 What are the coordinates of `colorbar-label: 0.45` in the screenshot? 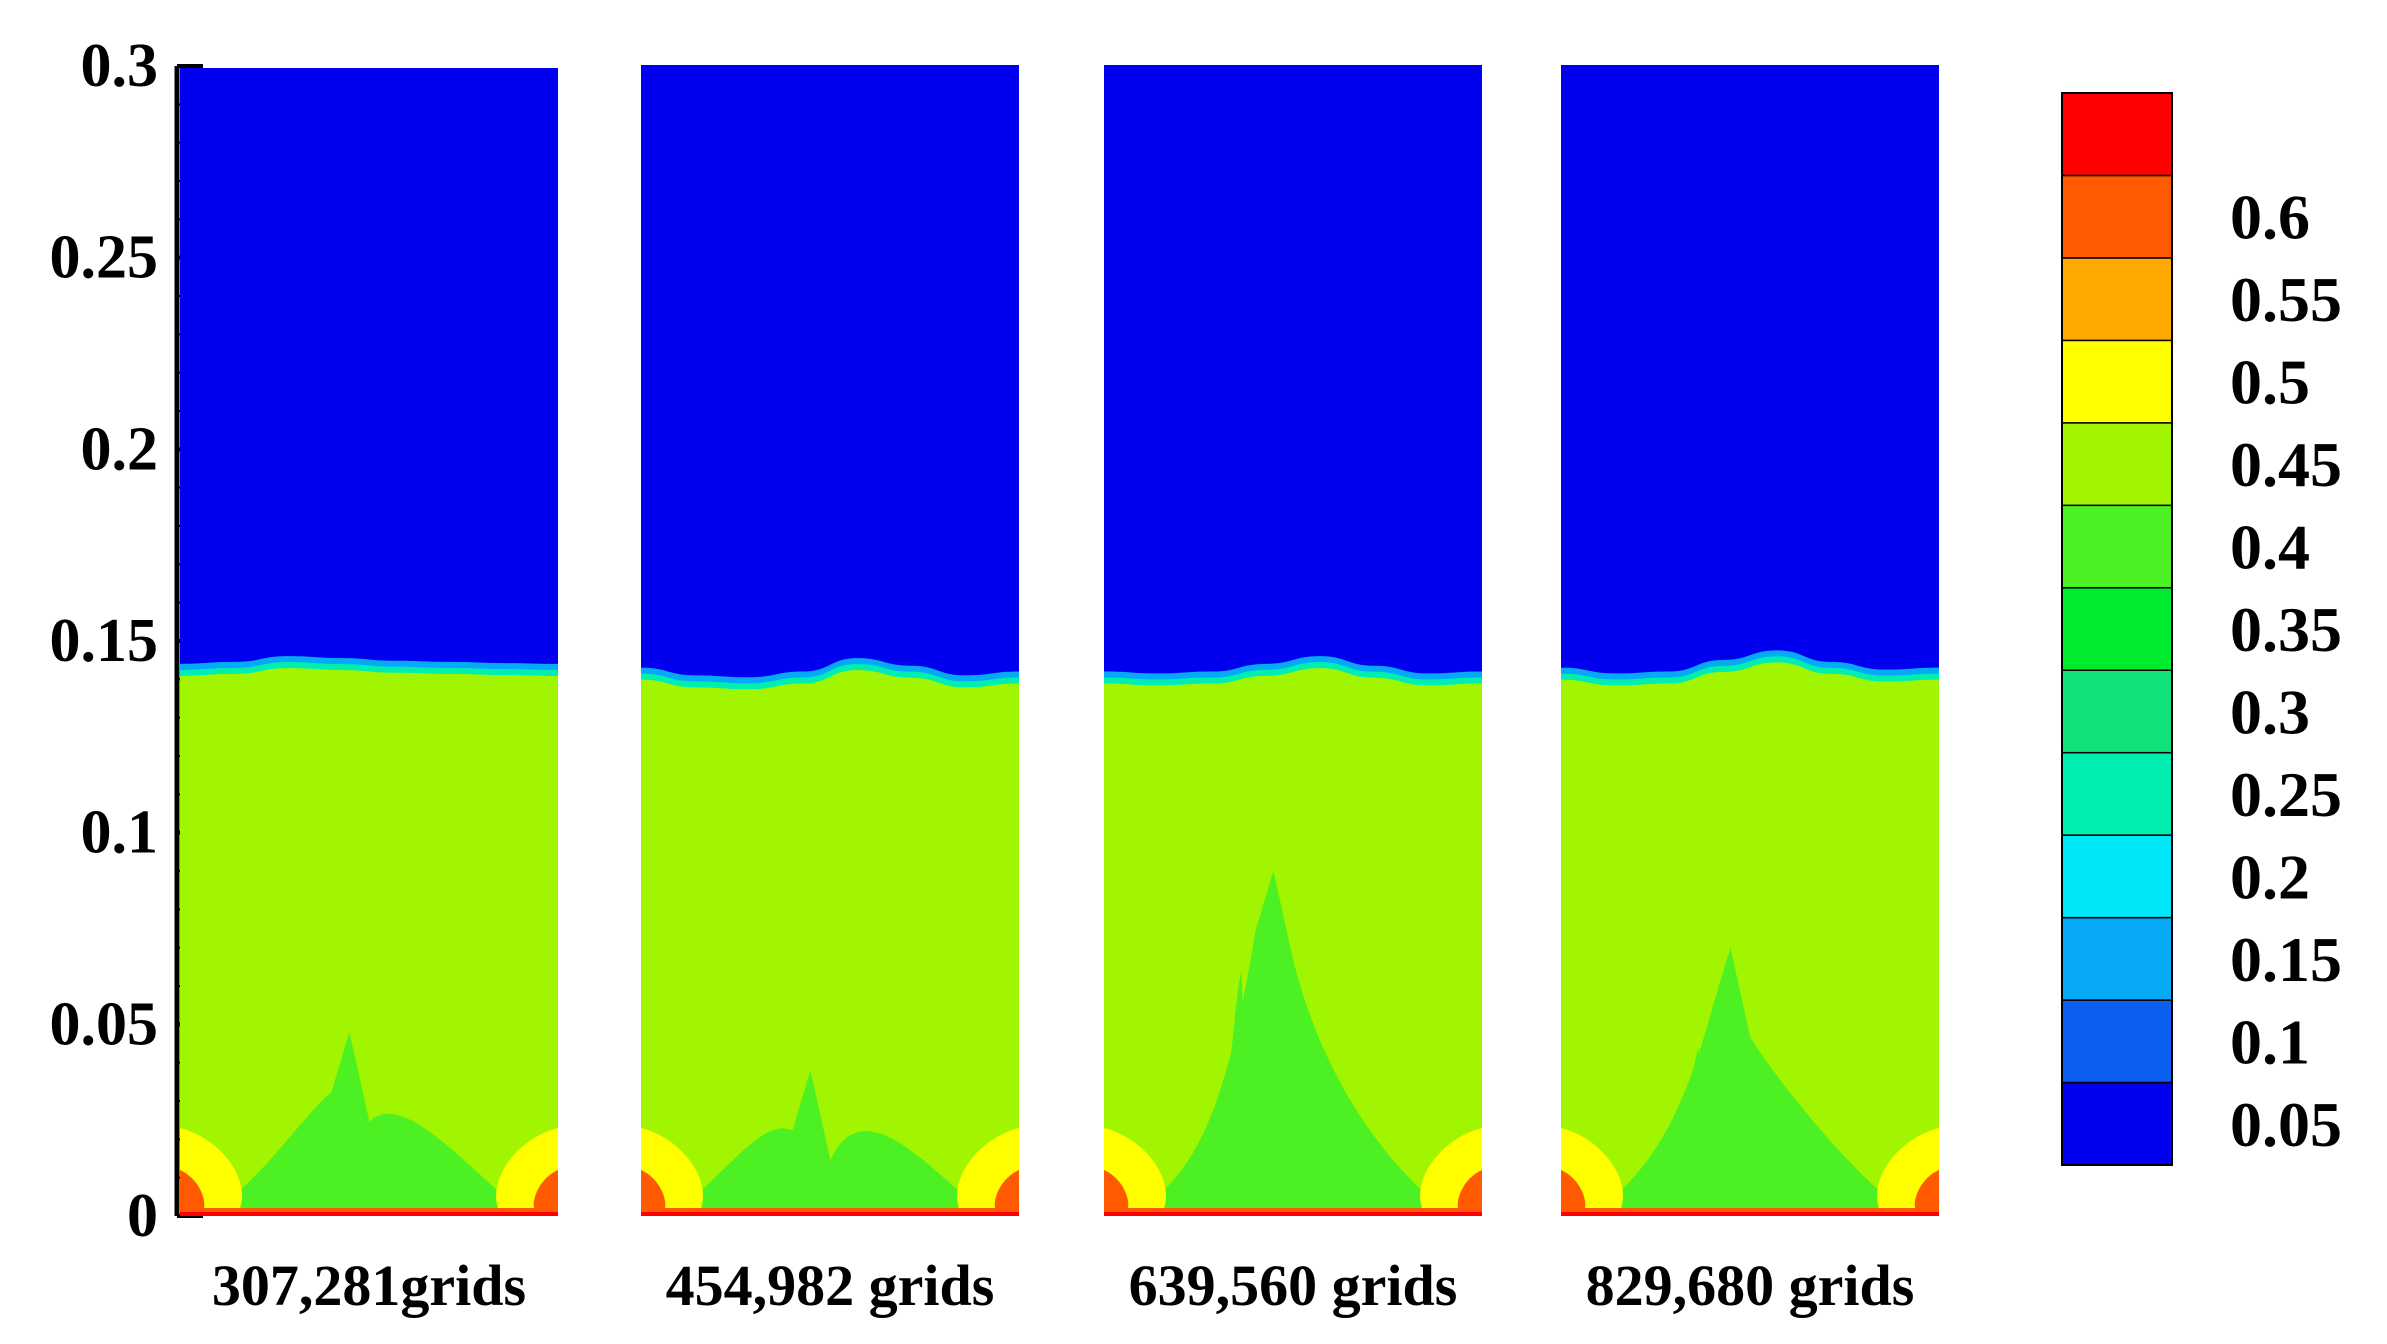 It's located at (2286, 464).